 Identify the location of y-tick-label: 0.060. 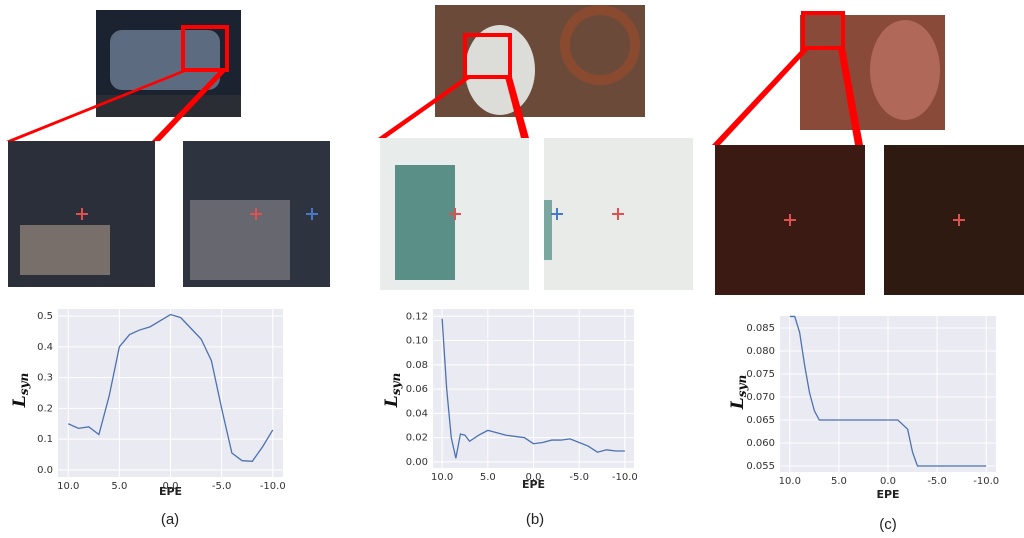
(760, 443).